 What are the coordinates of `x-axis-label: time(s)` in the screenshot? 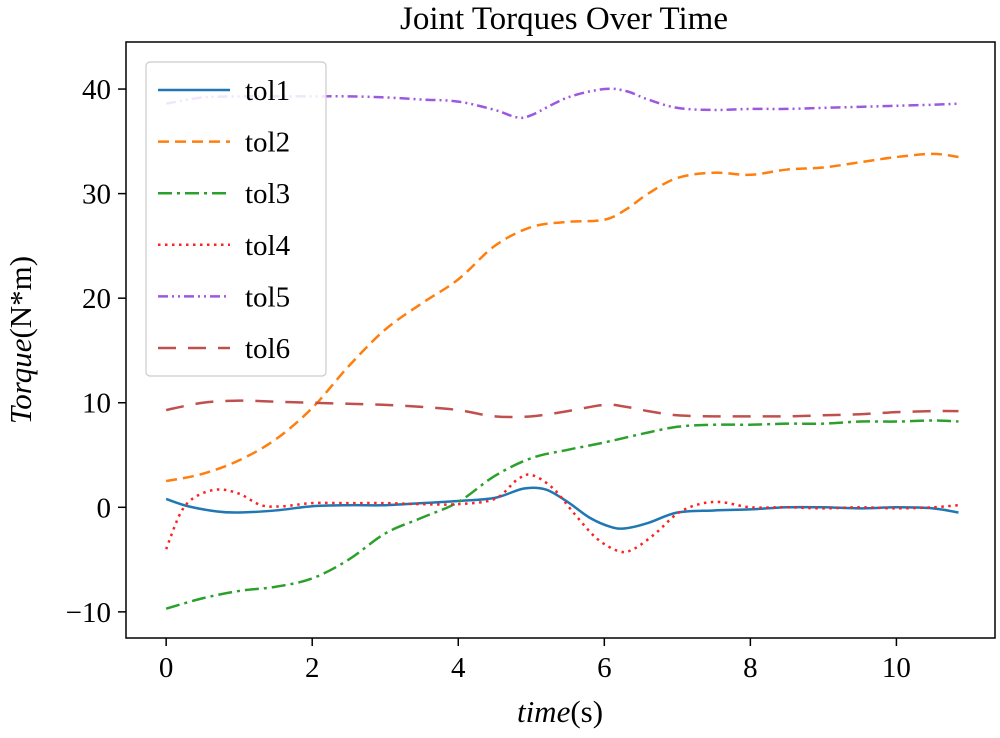 It's located at (560, 711).